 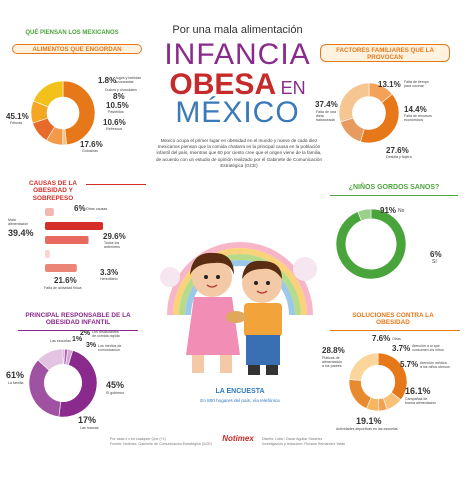 What do you see at coordinates (237, 54) in the screenshot?
I see `header-title-line1: INFANCIA` at bounding box center [237, 54].